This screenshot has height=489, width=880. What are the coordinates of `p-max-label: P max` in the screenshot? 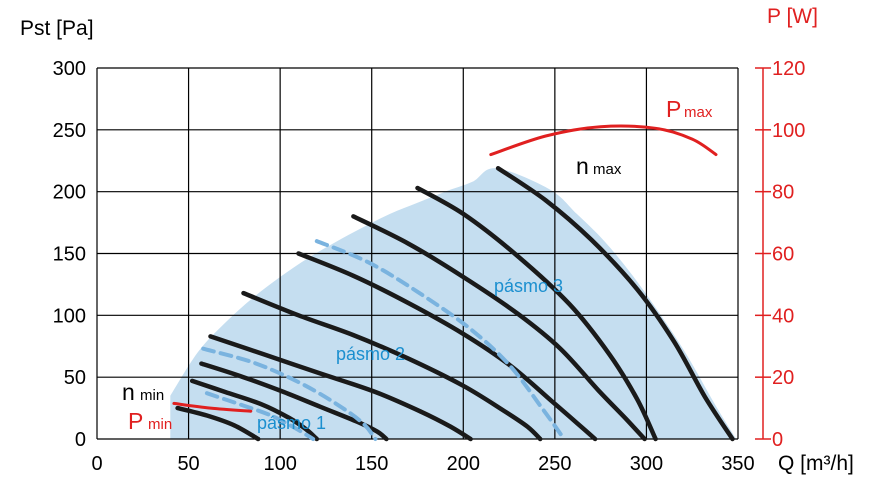 It's located at (689, 109).